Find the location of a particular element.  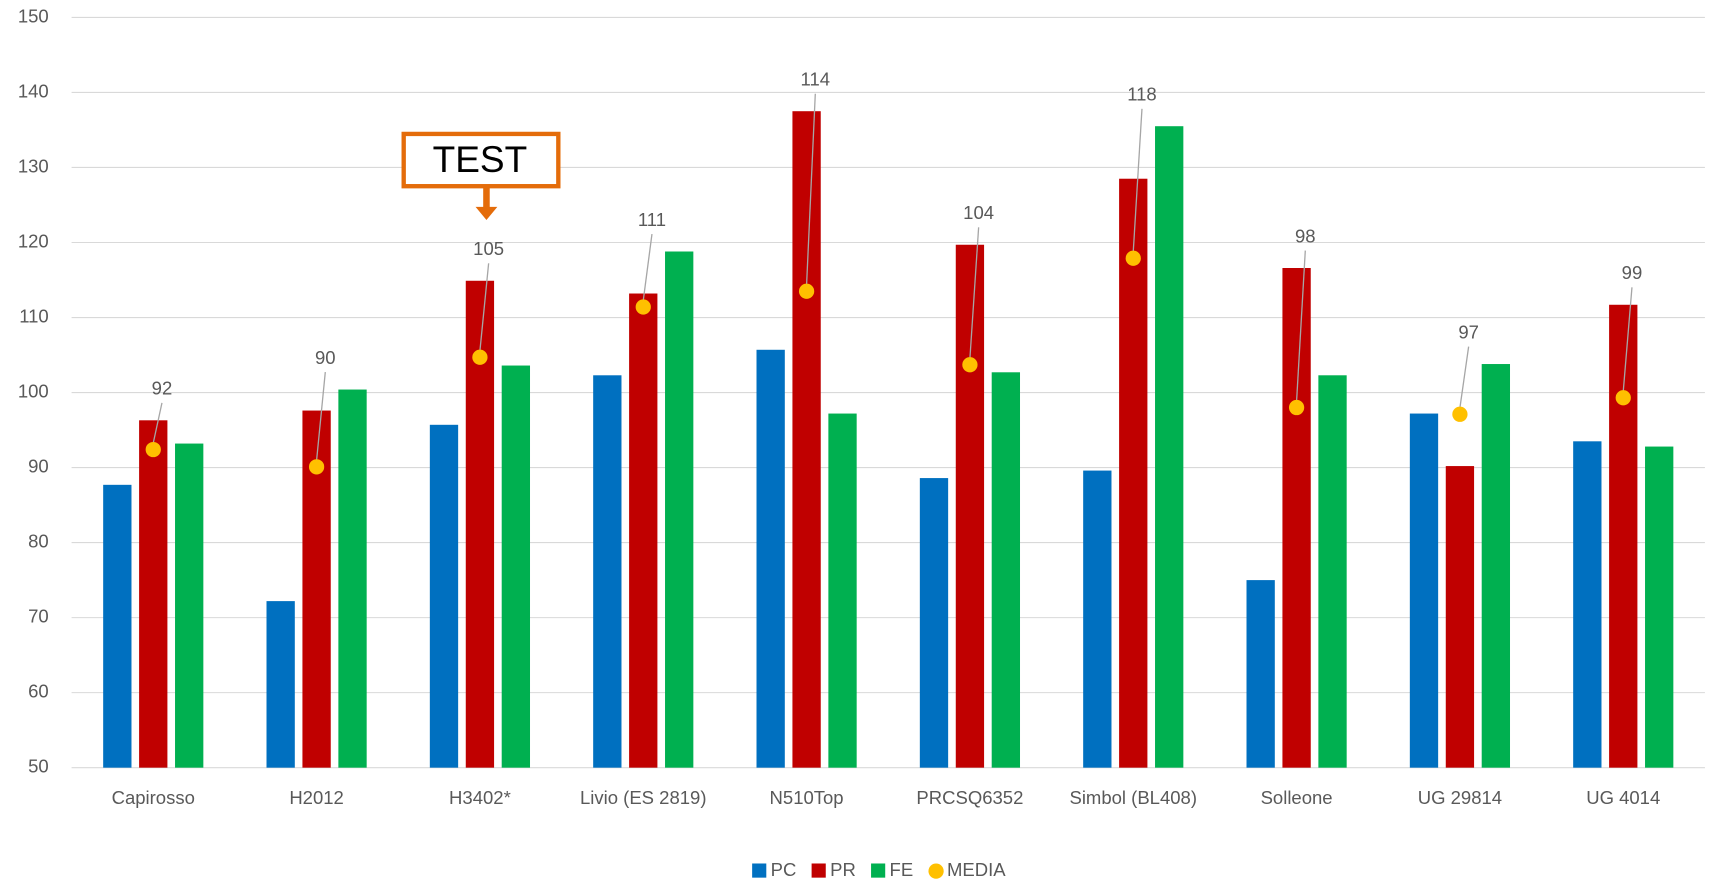

annotation-text: TEST is located at coordinates (480, 159).